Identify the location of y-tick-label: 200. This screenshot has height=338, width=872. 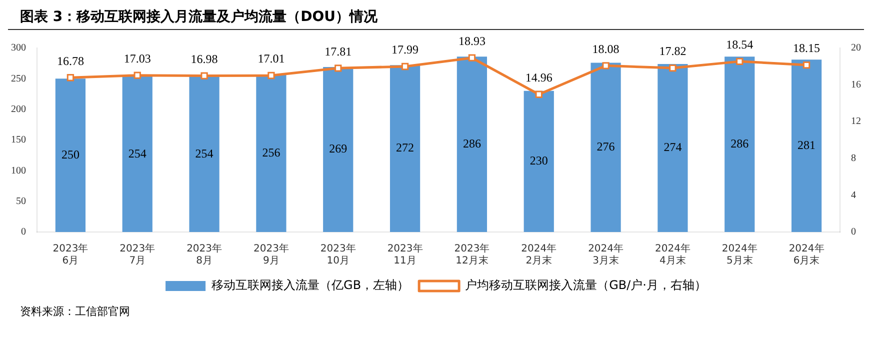
(18, 109).